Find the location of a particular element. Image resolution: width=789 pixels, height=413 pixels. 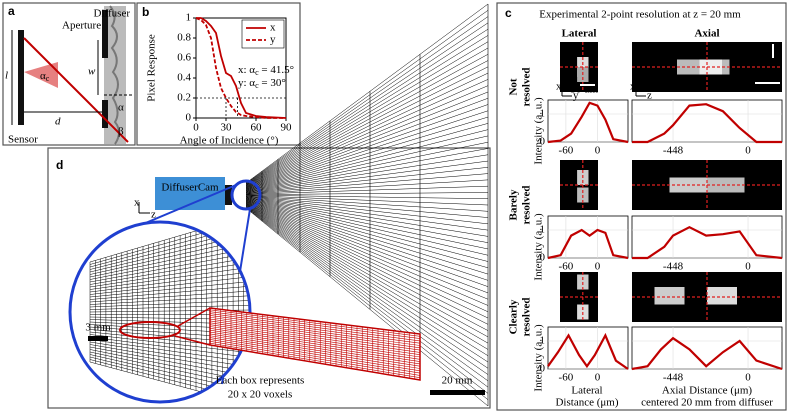

panel-b-frame is located at coordinates (218, 74).